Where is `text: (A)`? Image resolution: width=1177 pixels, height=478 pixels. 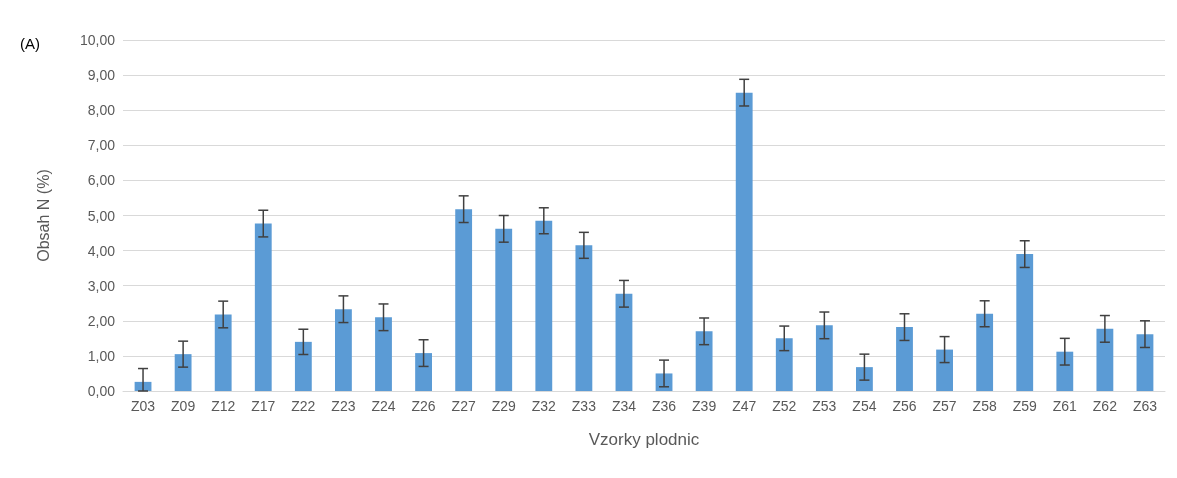
text: (A) is located at coordinates (30, 43).